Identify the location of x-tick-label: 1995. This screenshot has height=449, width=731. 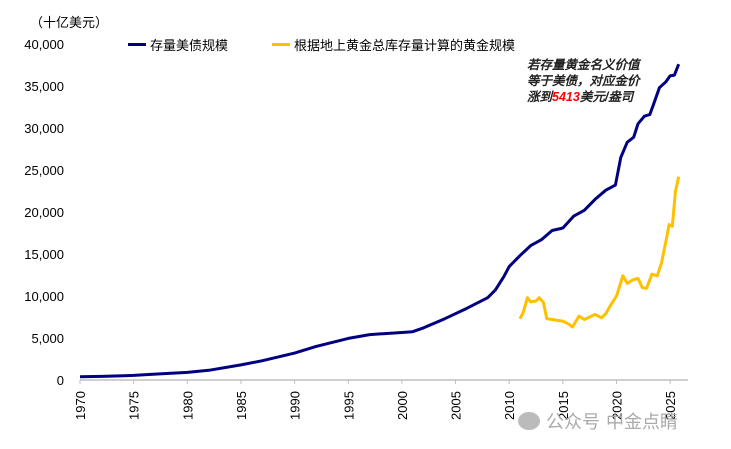
(348, 405).